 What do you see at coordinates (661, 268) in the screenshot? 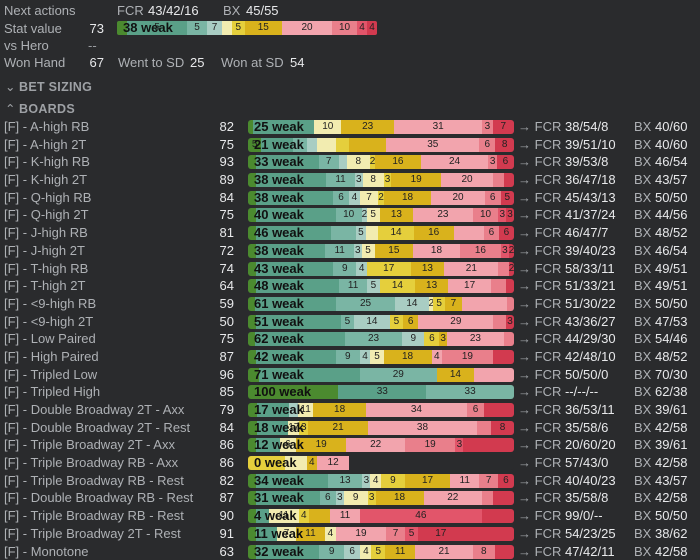
I see `bx-readout: BX 49/51` at bounding box center [661, 268].